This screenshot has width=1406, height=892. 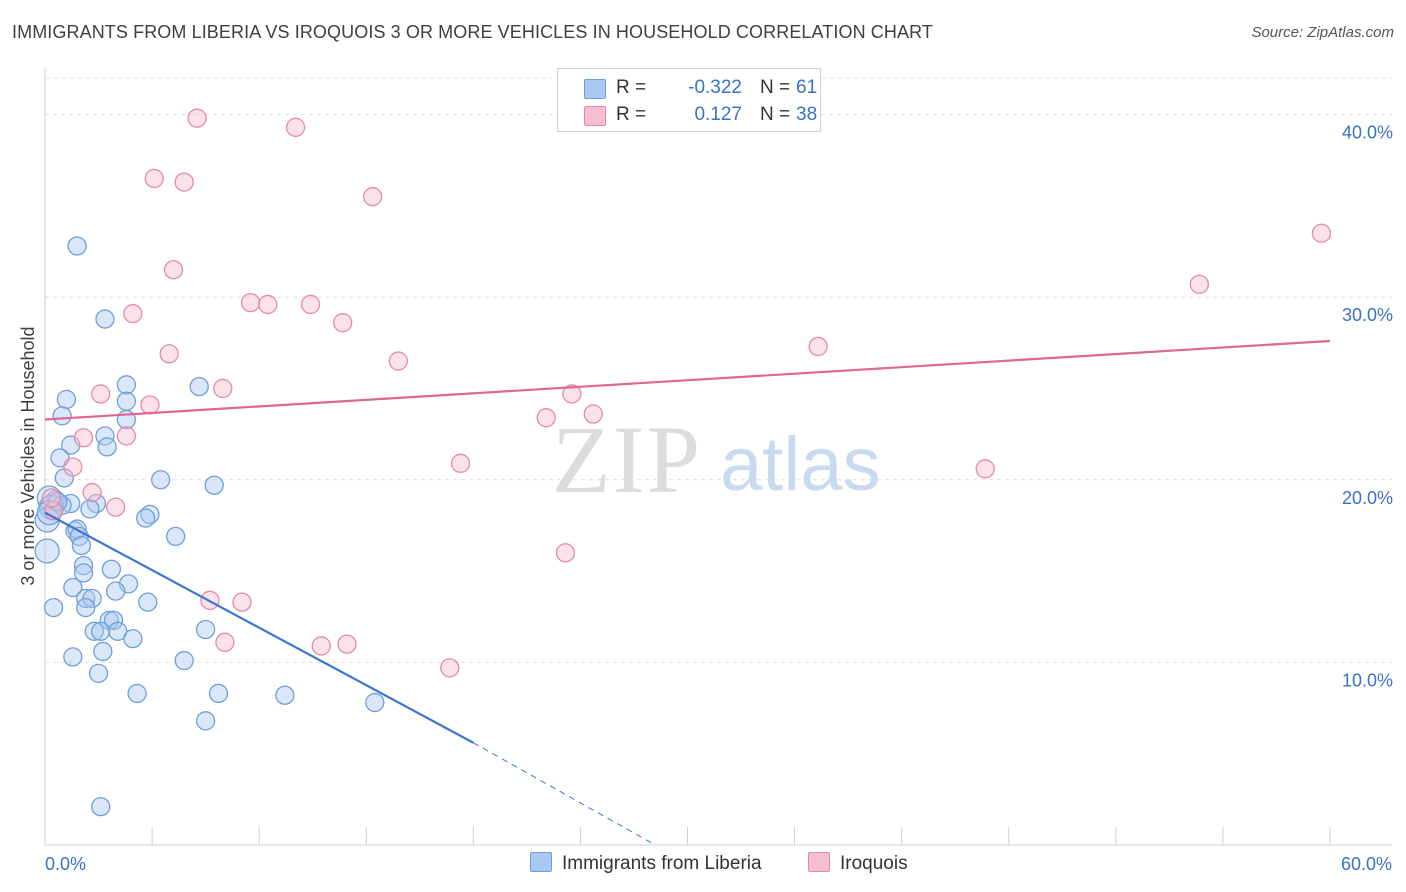 What do you see at coordinates (689, 100) in the screenshot?
I see `legend-box: R = -0.322 N = 61 R = 0.127 N = 38` at bounding box center [689, 100].